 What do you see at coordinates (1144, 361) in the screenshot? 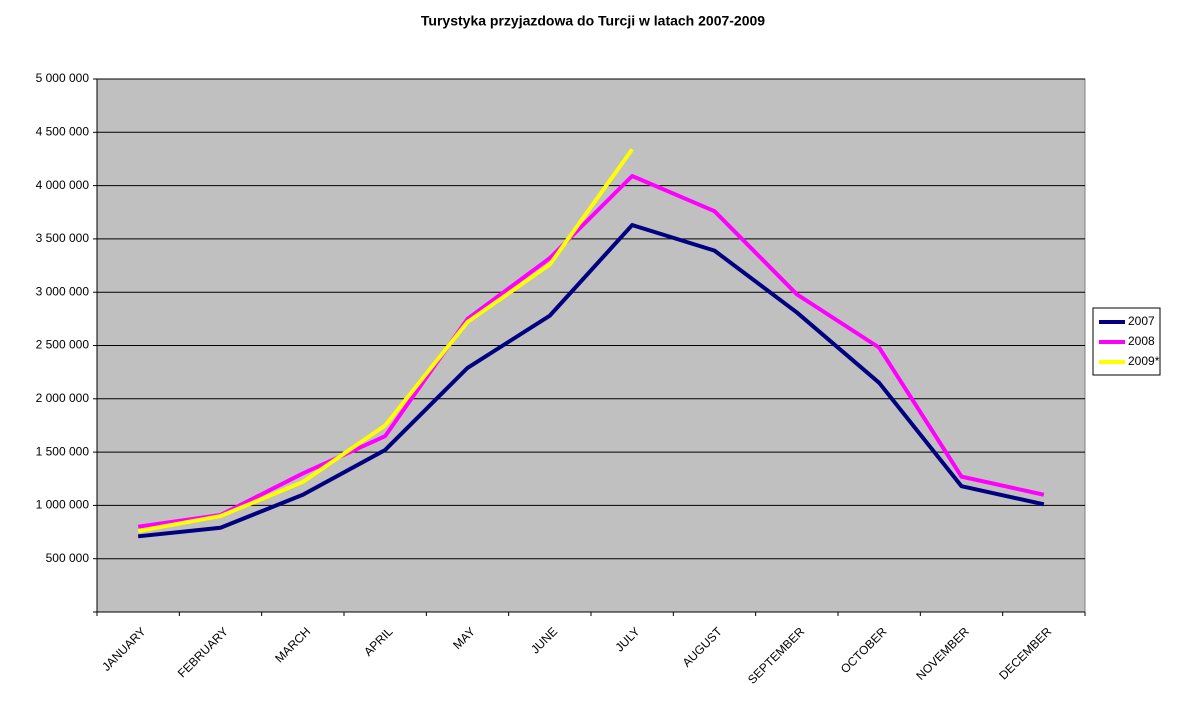
I see `legend-label: 2009*` at bounding box center [1144, 361].